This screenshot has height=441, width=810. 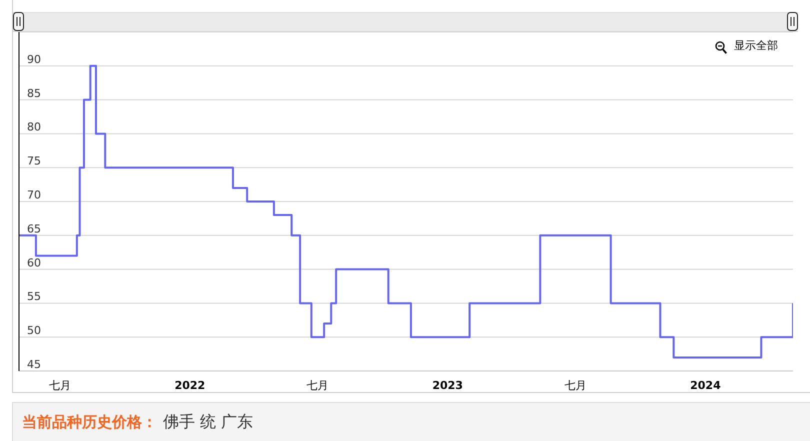 I want to click on y-tick-label: 60, so click(x=34, y=263).